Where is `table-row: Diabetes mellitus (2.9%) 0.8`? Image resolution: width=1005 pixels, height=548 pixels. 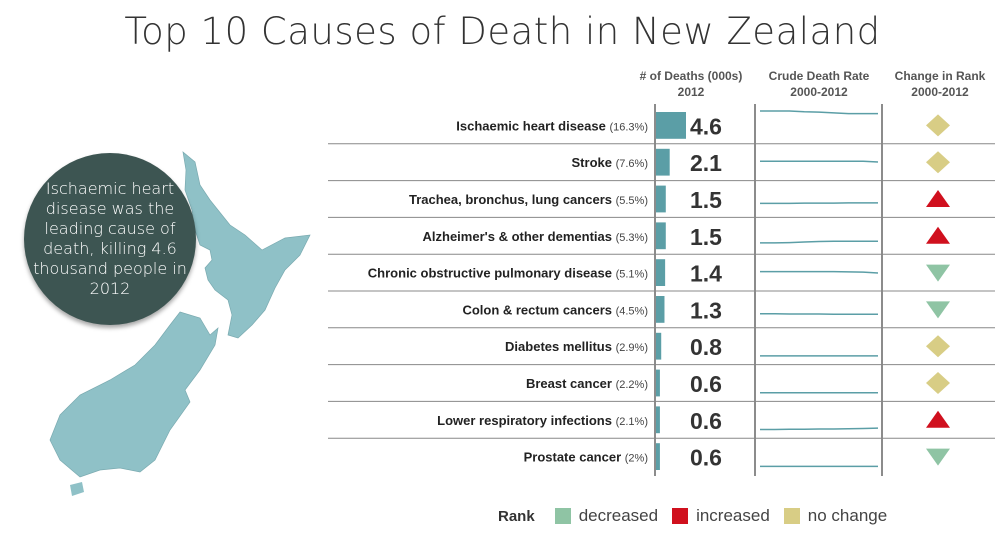
table-row: Diabetes mellitus (2.9%) 0.8 is located at coordinates (661, 349).